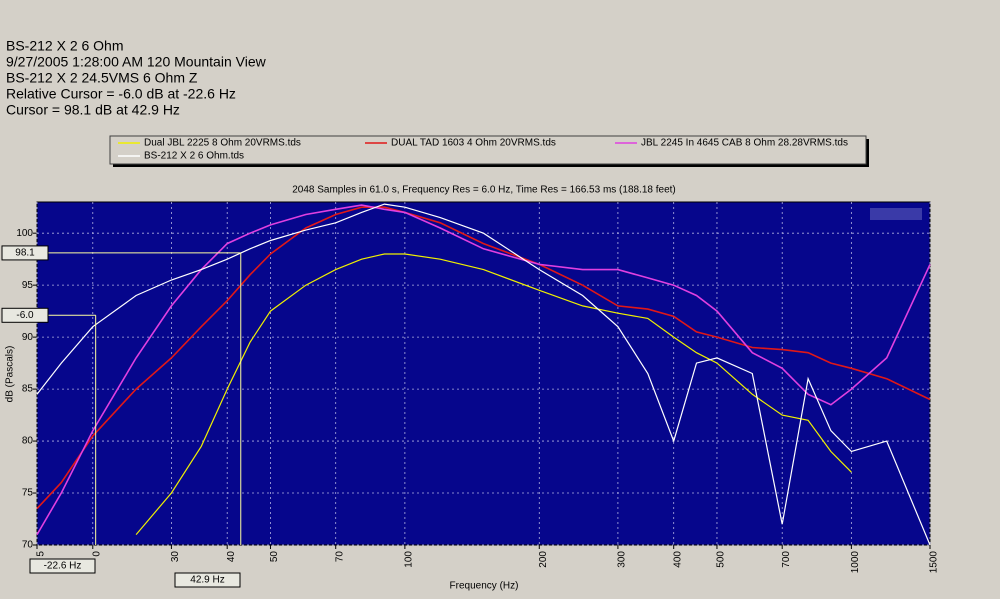 The width and height of the screenshot is (1000, 599). I want to click on x-tick-label: 400, so click(677, 559).